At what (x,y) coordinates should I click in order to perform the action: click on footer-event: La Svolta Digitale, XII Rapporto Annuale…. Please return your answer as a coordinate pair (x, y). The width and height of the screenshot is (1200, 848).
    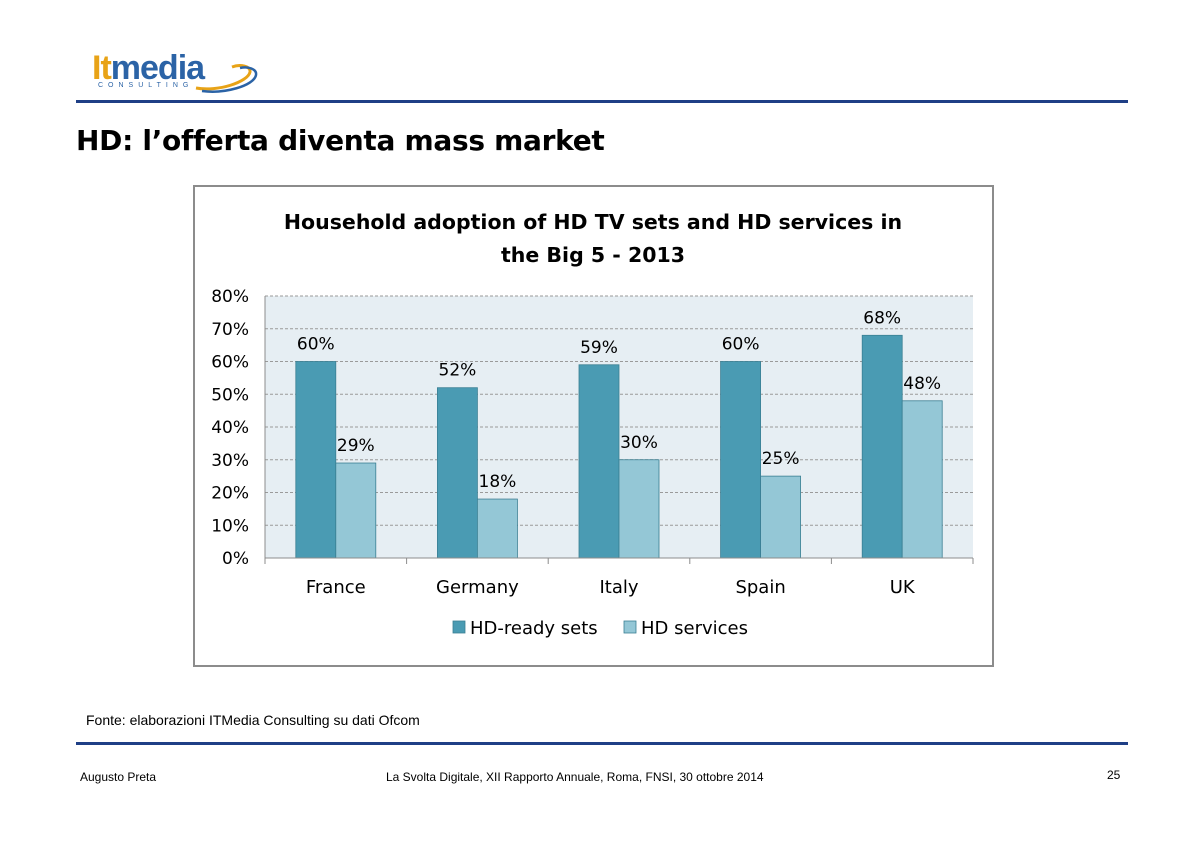
    Looking at the image, I should click on (575, 777).